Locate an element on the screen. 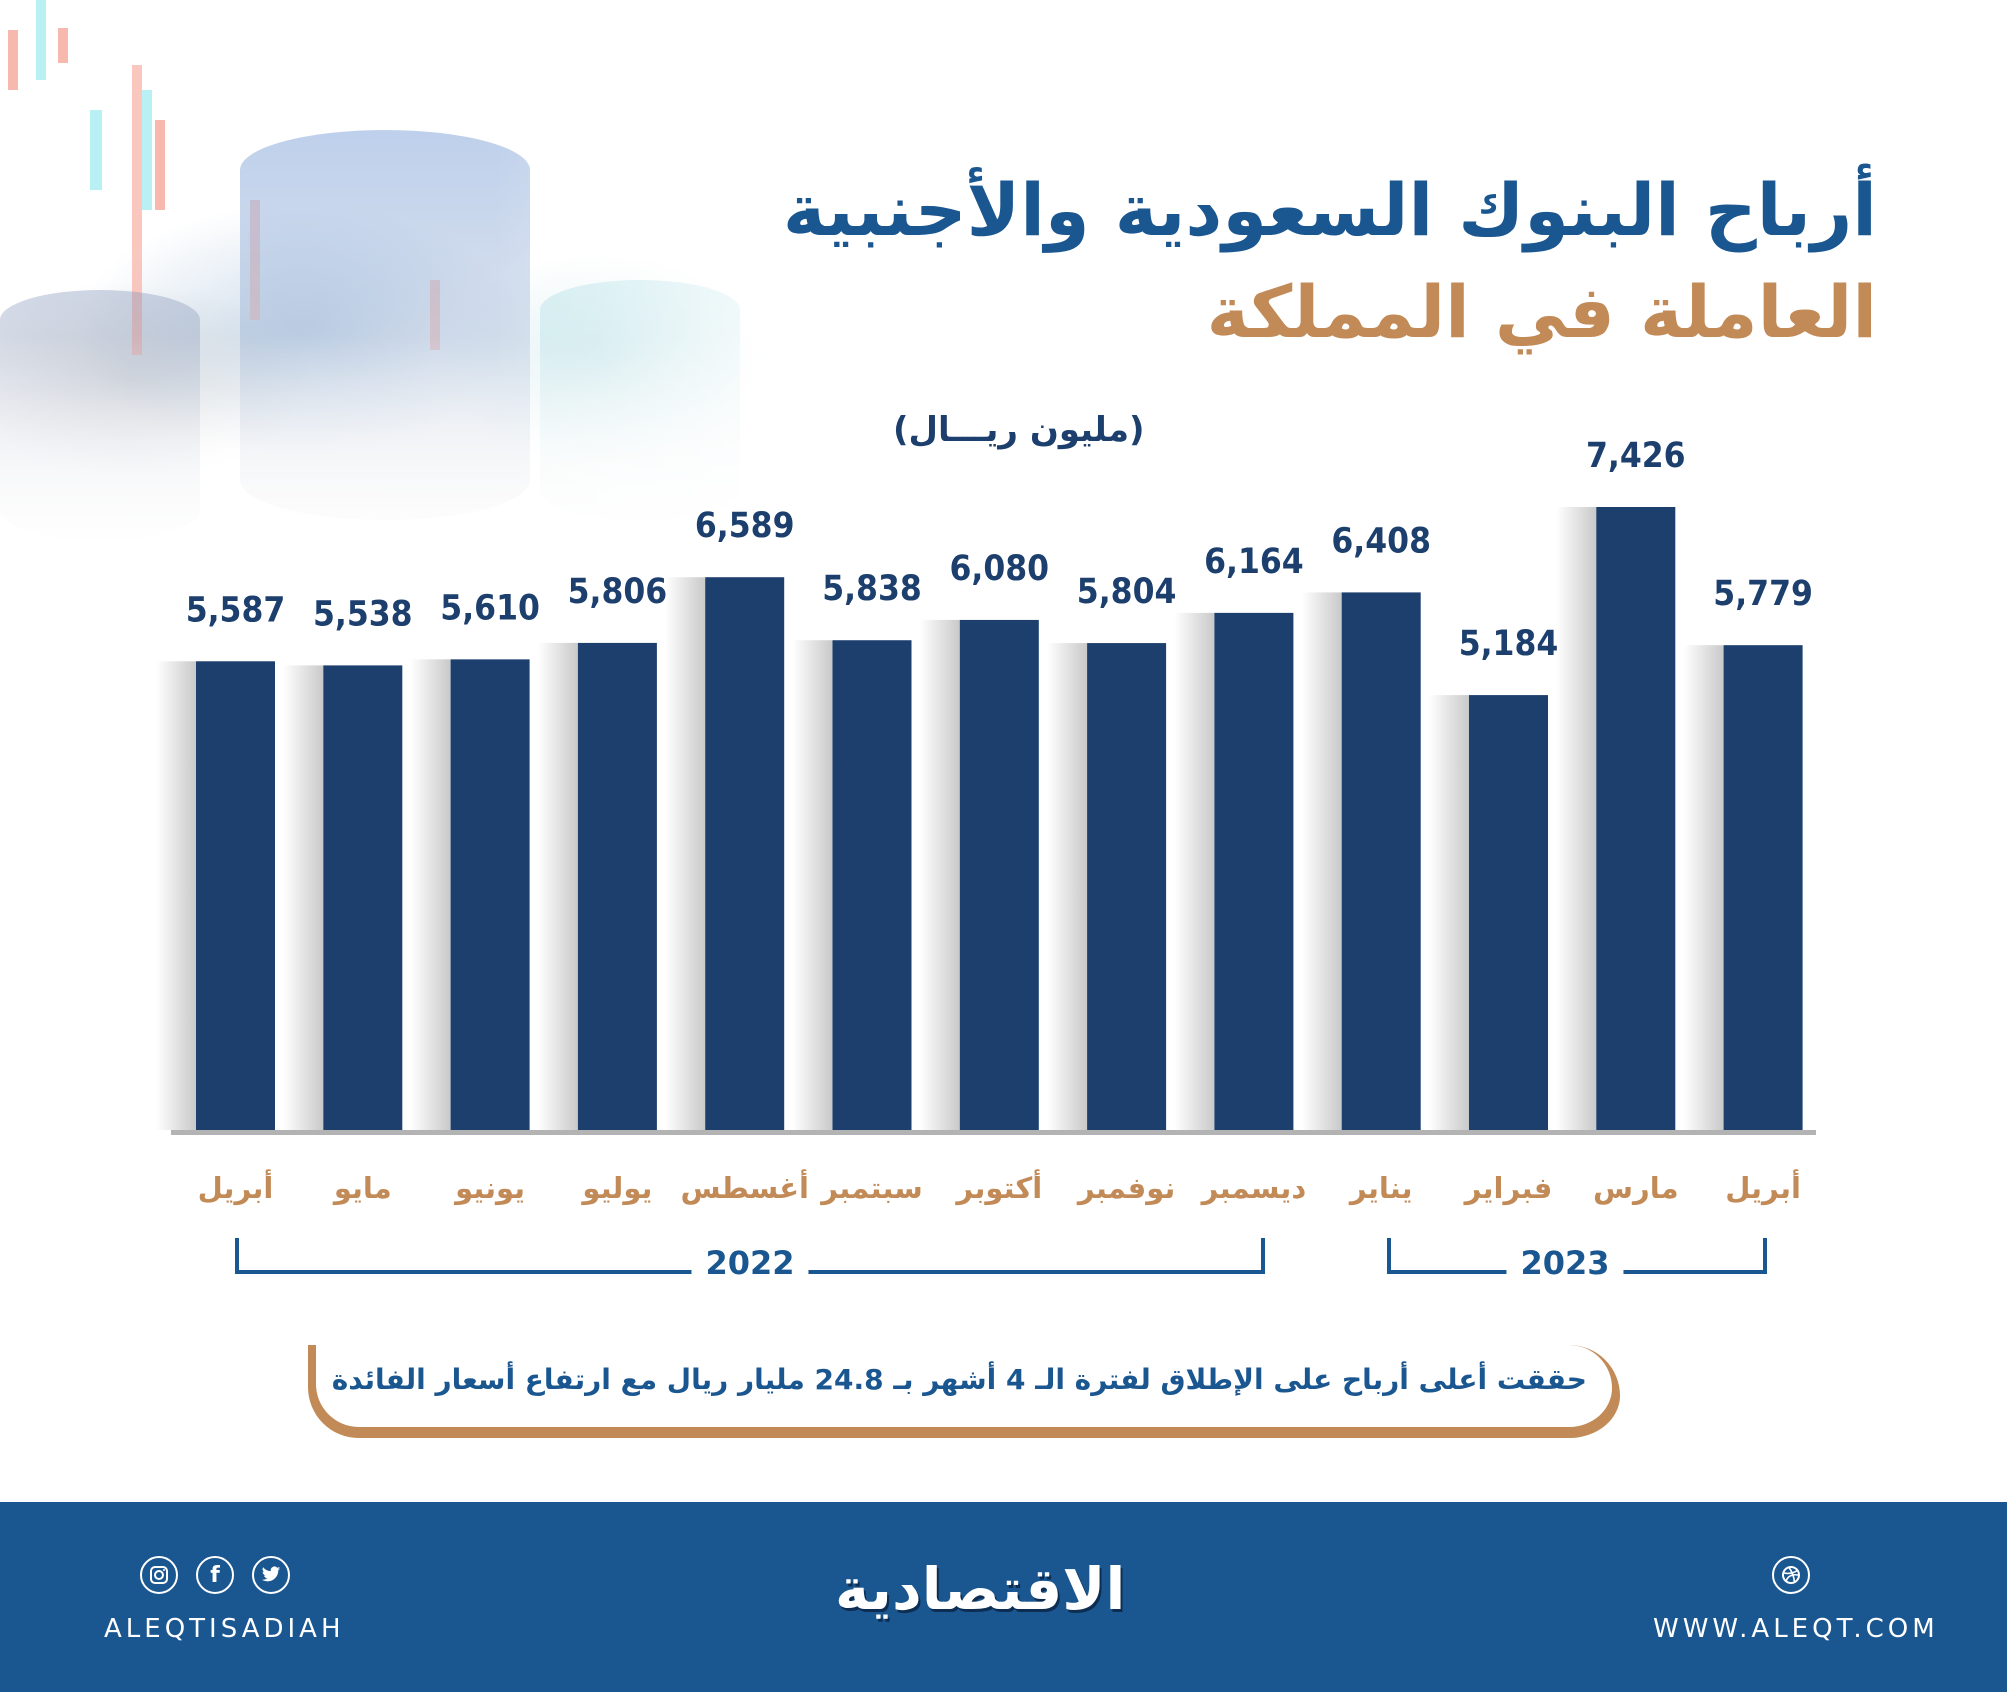 The height and width of the screenshot is (1692, 2007). instagram-icon is located at coordinates (159, 1575).